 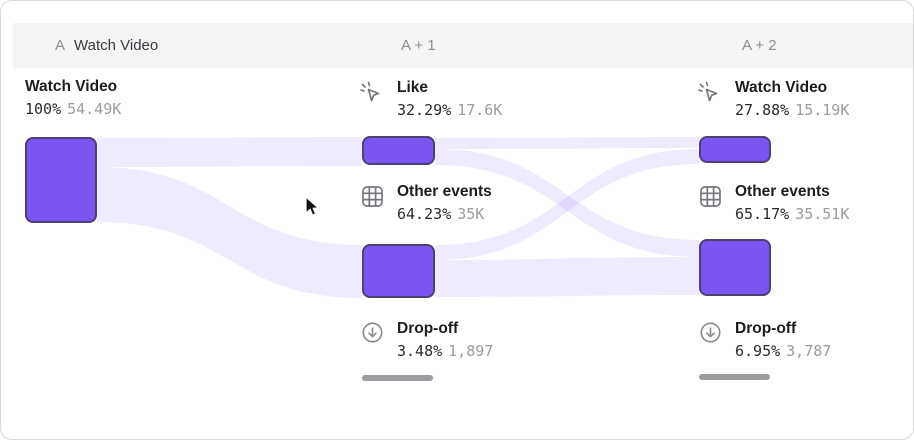 What do you see at coordinates (782, 191) in the screenshot?
I see `step-label-other-events-a2: Other events` at bounding box center [782, 191].